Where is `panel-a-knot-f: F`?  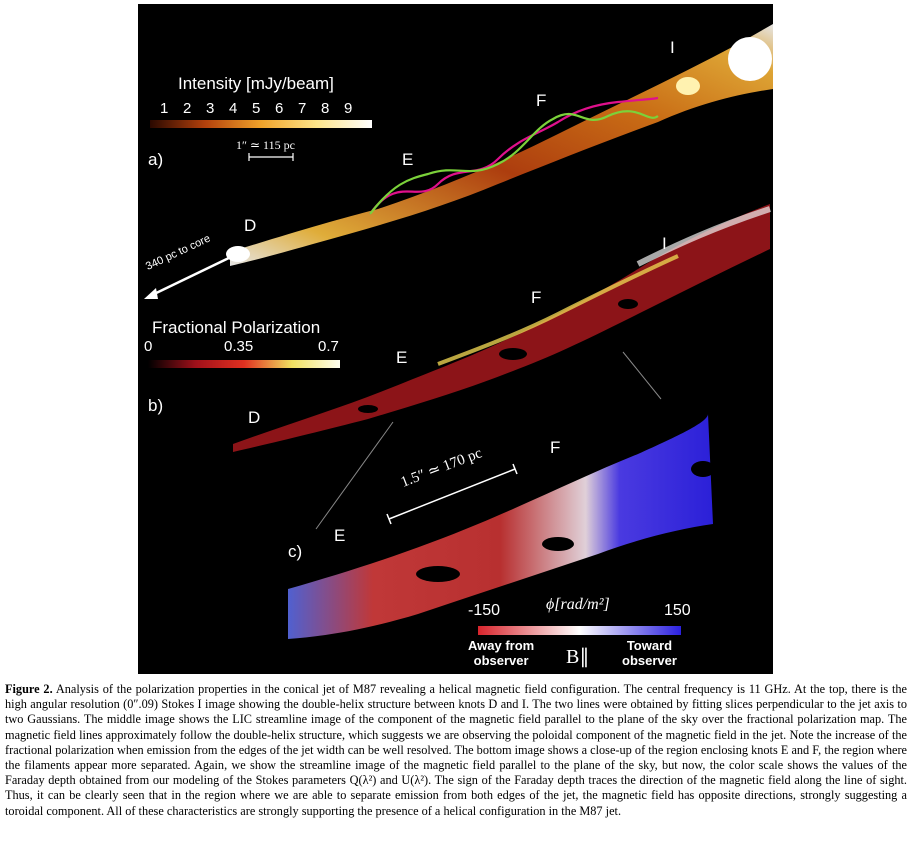 panel-a-knot-f: F is located at coordinates (541, 100).